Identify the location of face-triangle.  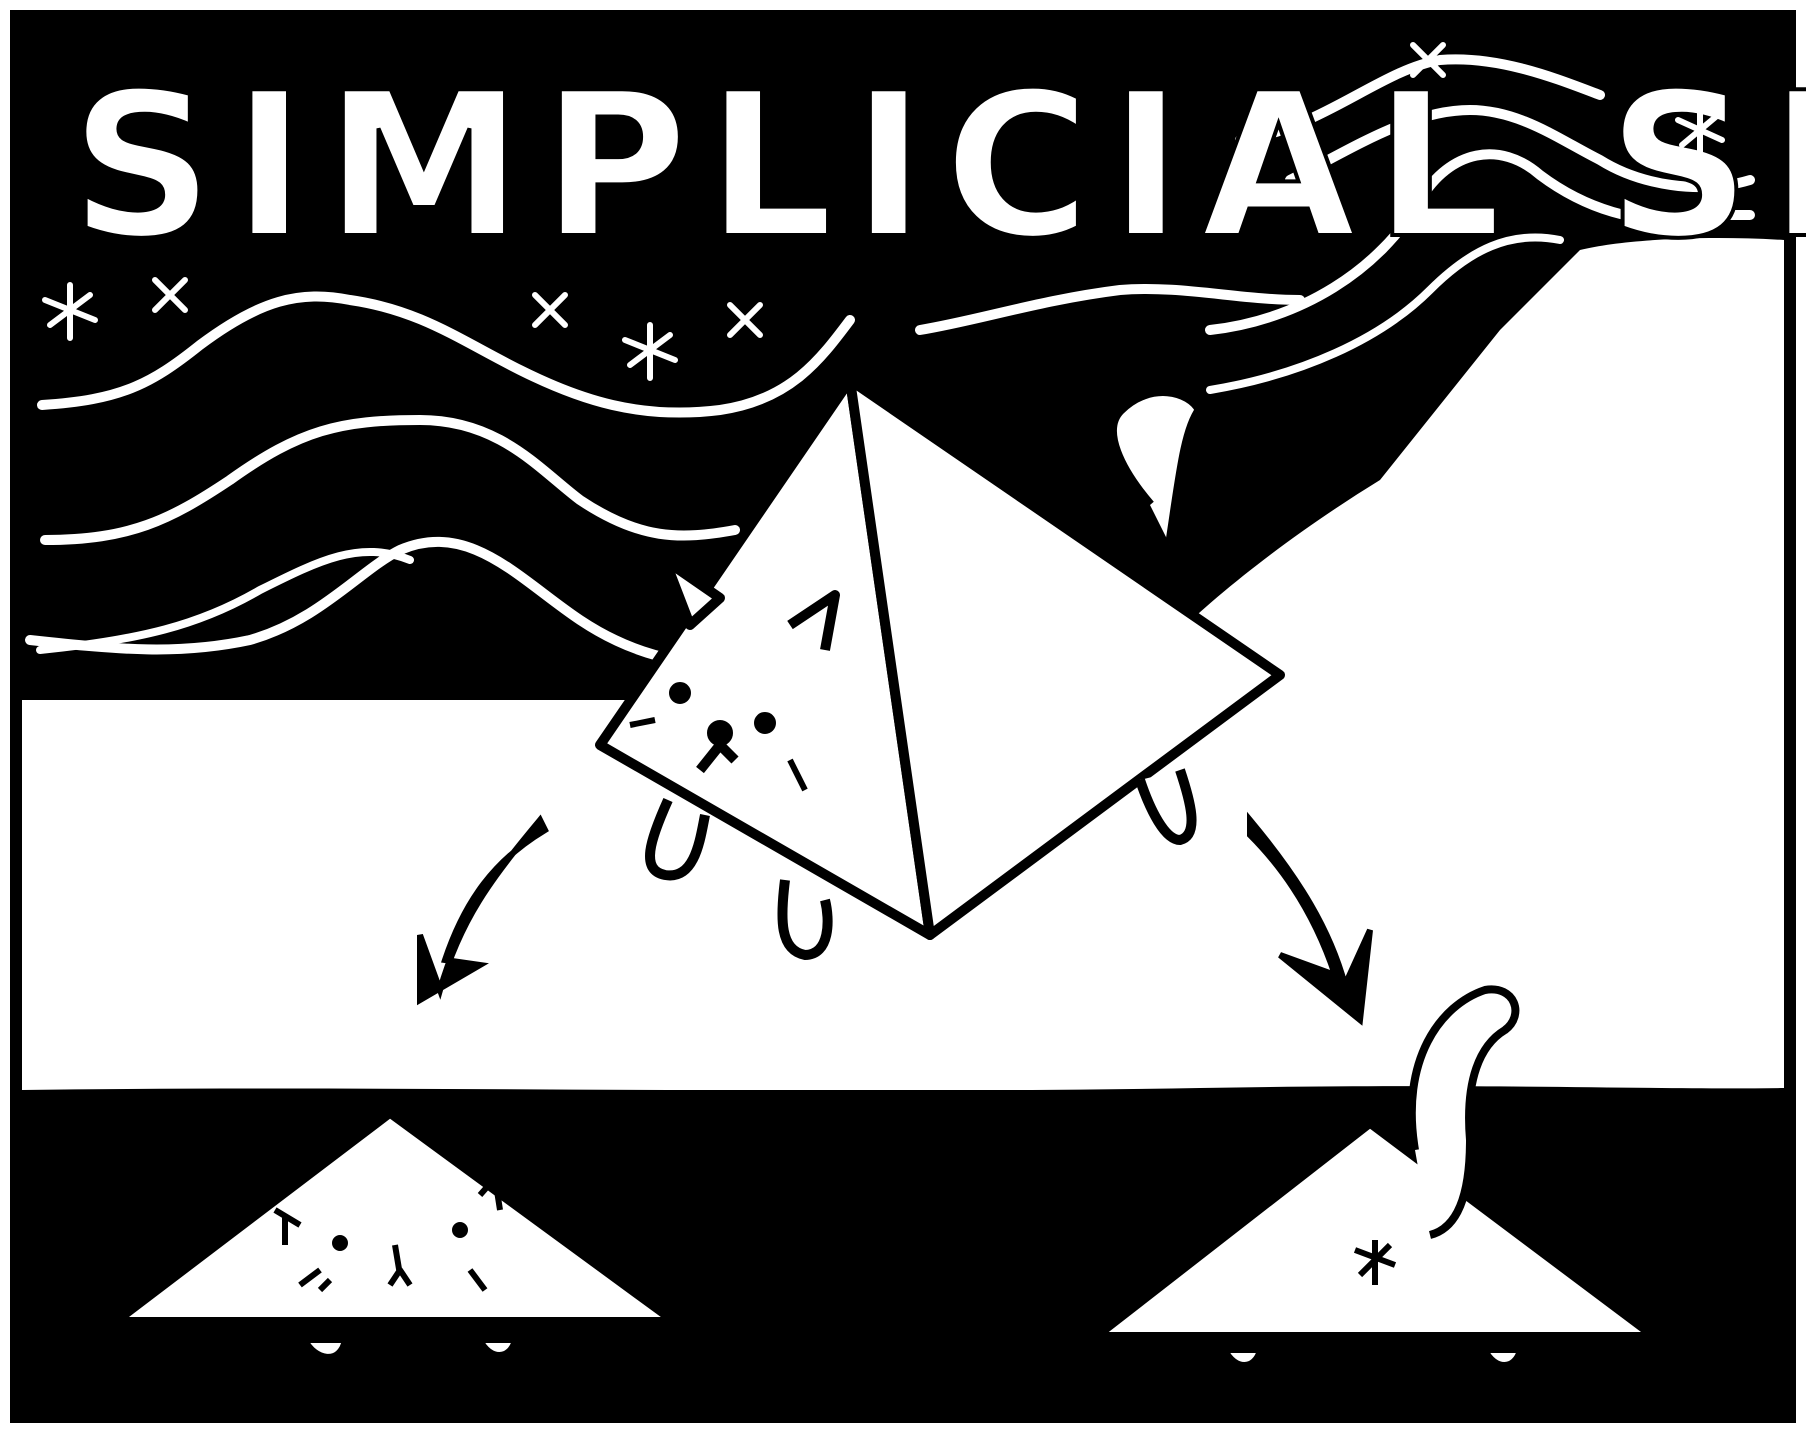
(395, 1236).